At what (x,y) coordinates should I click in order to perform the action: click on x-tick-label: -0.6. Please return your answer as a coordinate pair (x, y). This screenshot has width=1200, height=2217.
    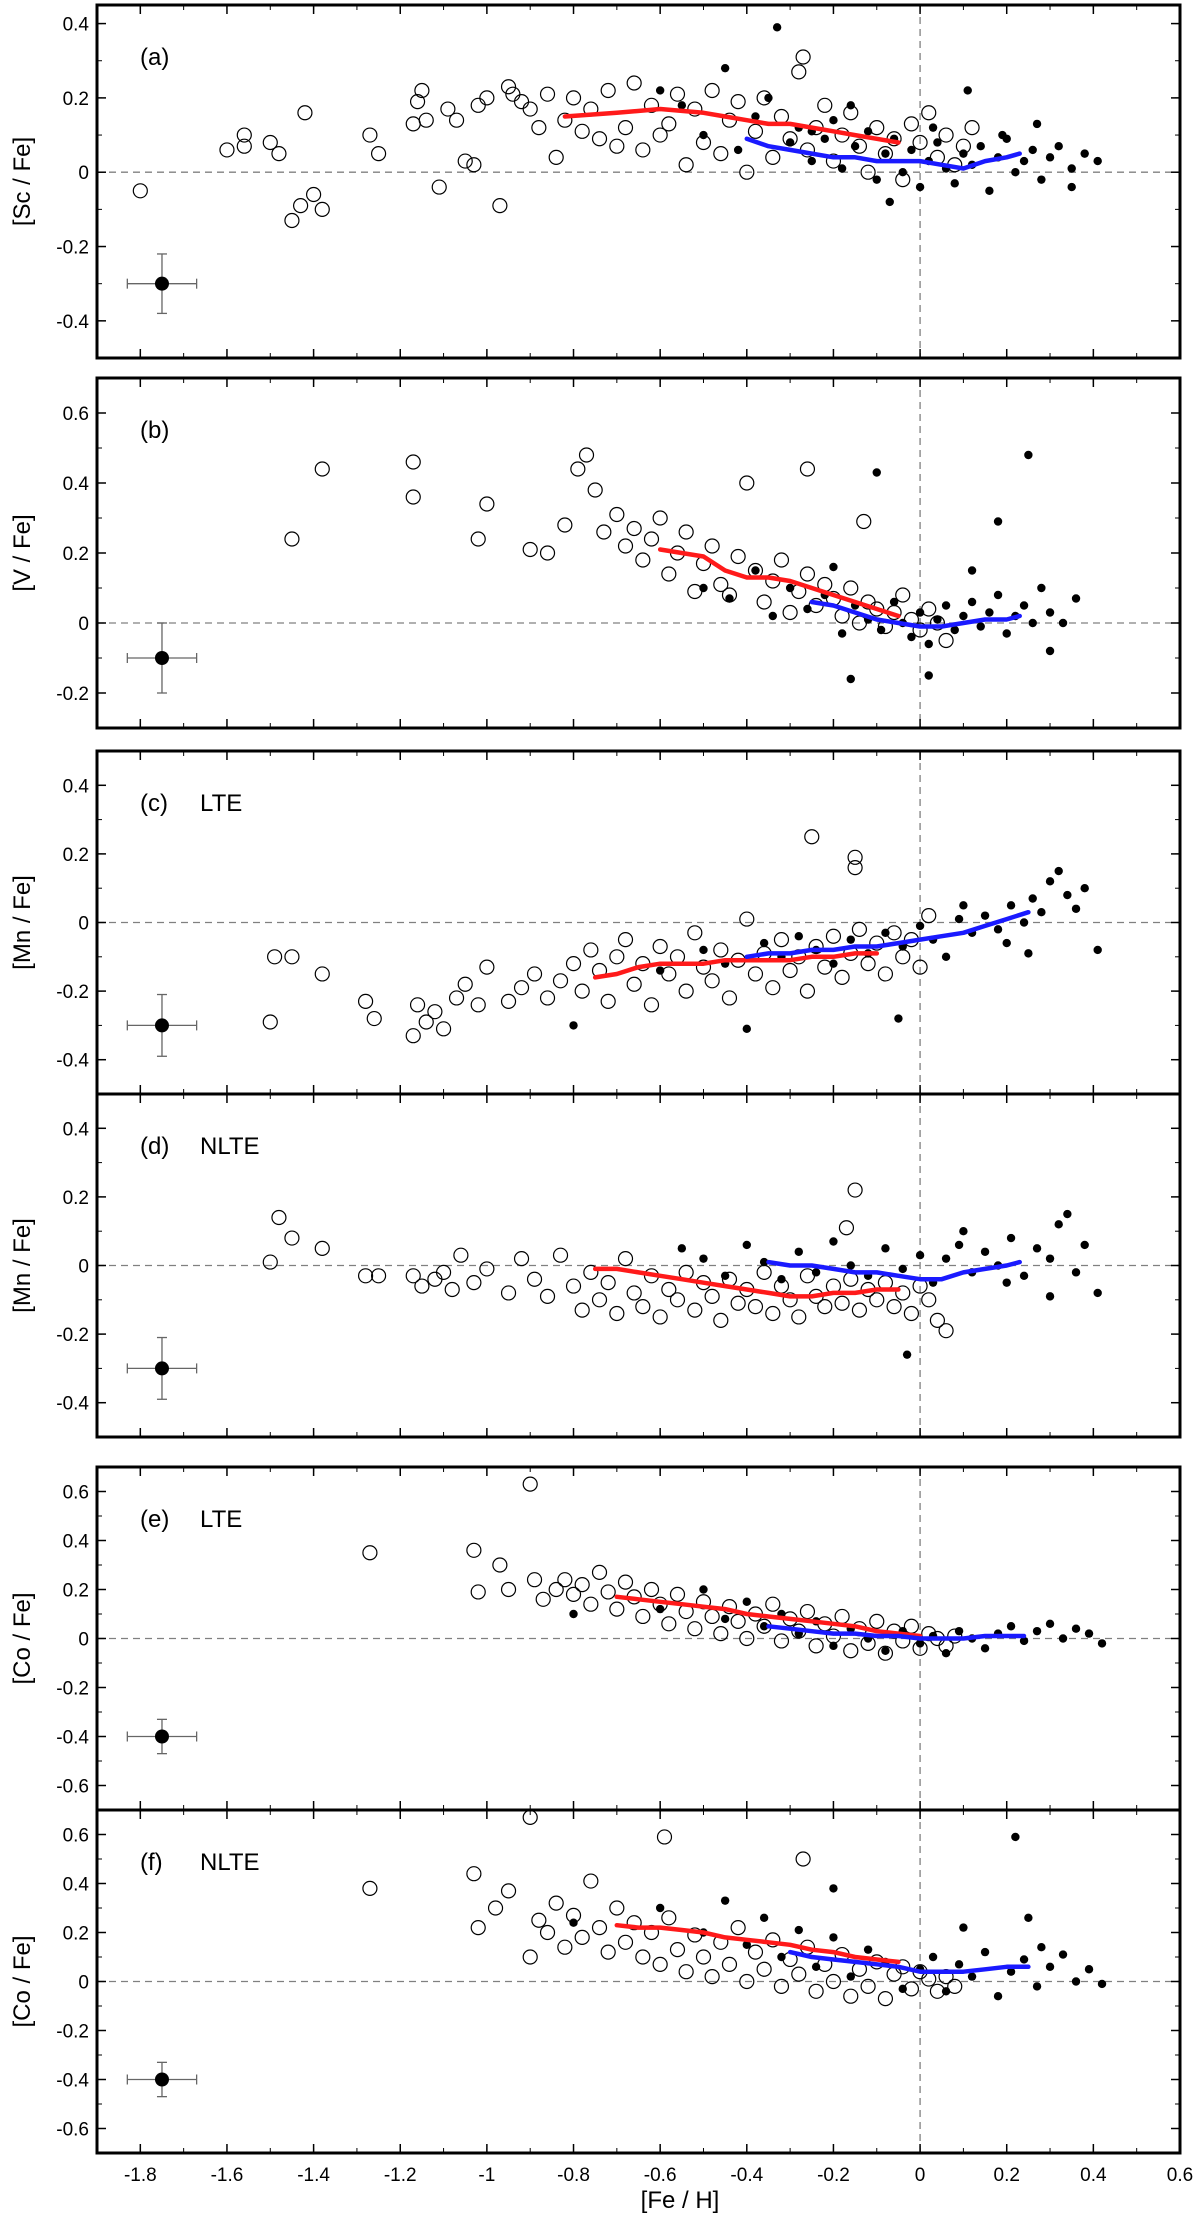
    Looking at the image, I should click on (660, 2175).